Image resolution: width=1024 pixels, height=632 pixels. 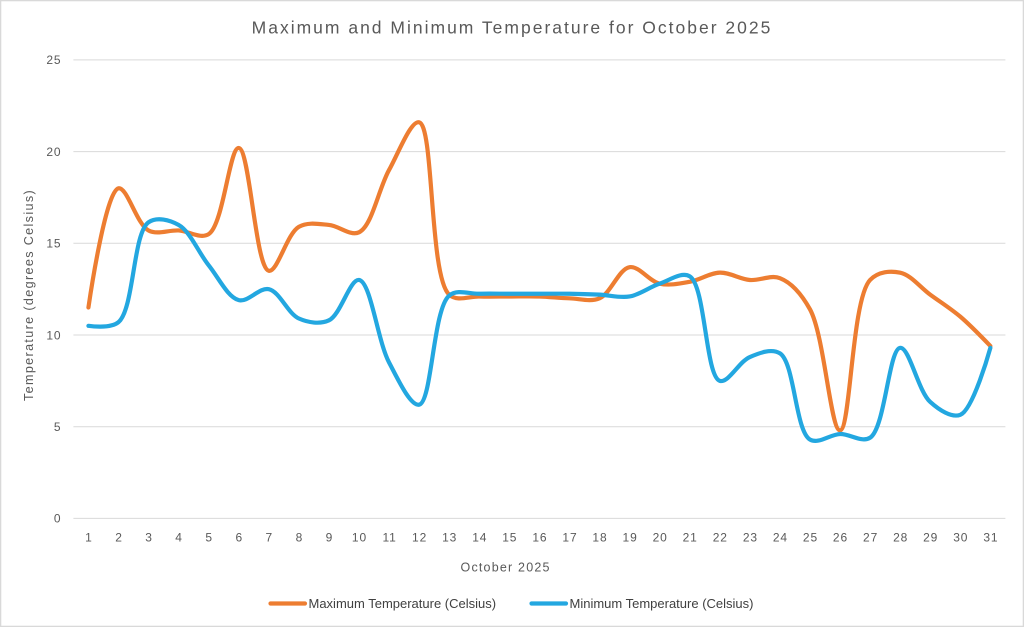 I want to click on svg-text: 21, so click(x=690, y=538).